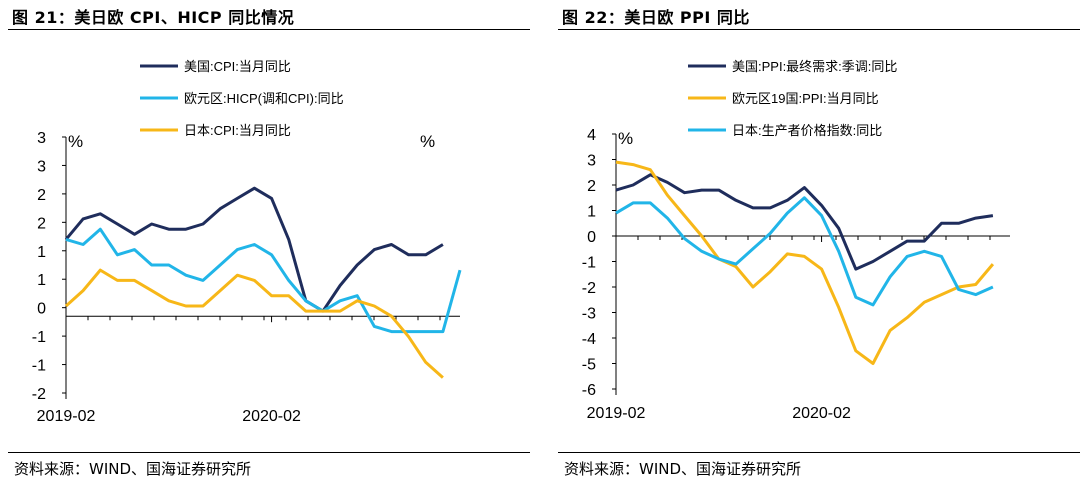  Describe the element at coordinates (656, 17) in the screenshot. I see `figure-title: 图 22：美日欧 PPI 同比` at that location.